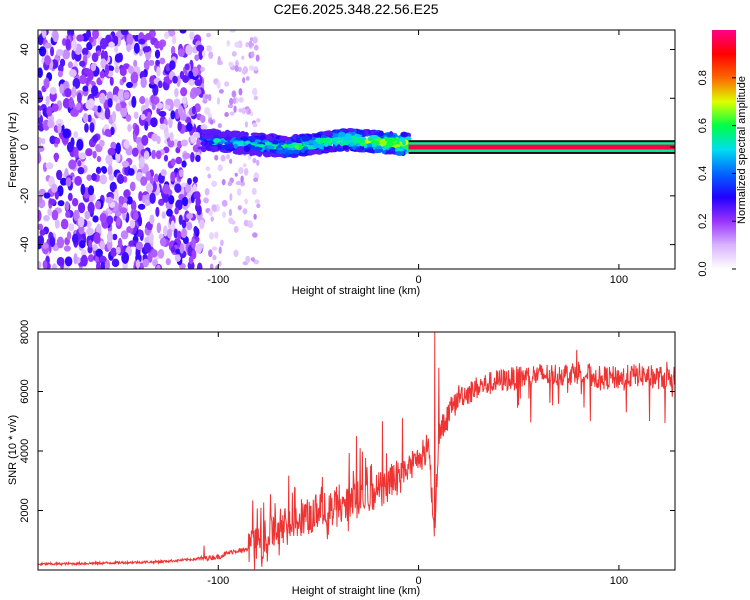 This screenshot has width=750, height=600. What do you see at coordinates (419, 280) in the screenshot?
I see `spectrogram-xtick-label: 0` at bounding box center [419, 280].